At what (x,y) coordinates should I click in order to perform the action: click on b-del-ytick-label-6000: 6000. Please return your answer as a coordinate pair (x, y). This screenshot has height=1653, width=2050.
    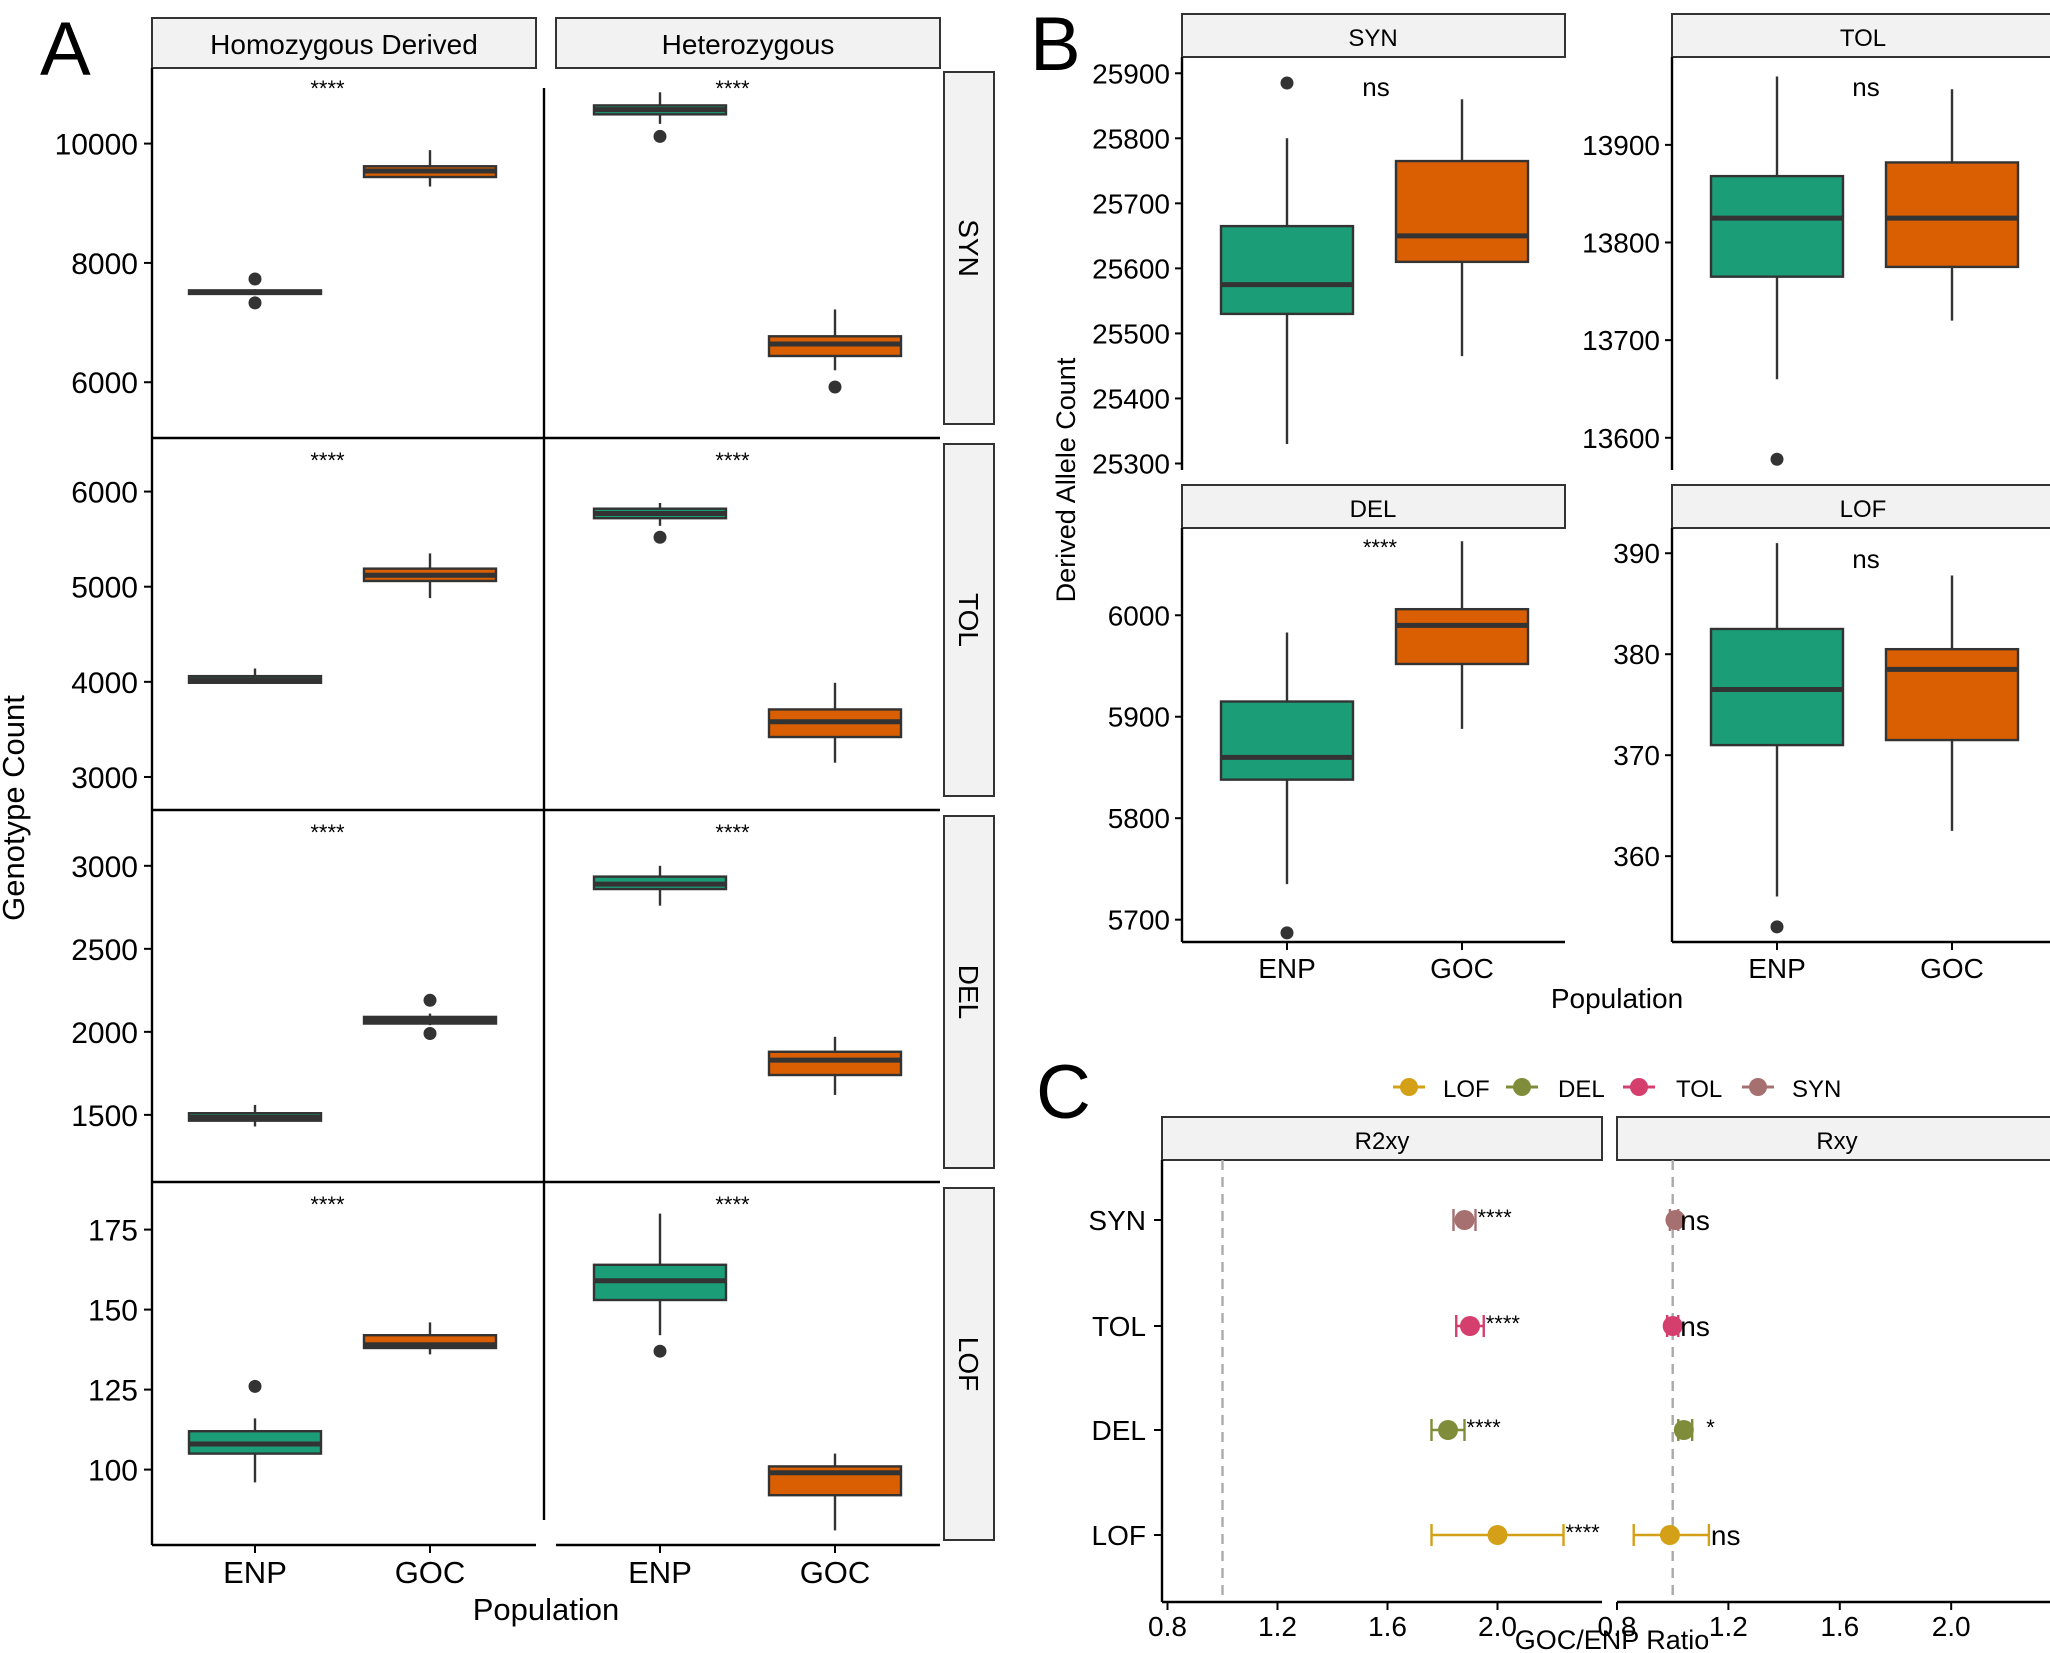
    Looking at the image, I should click on (1139, 615).